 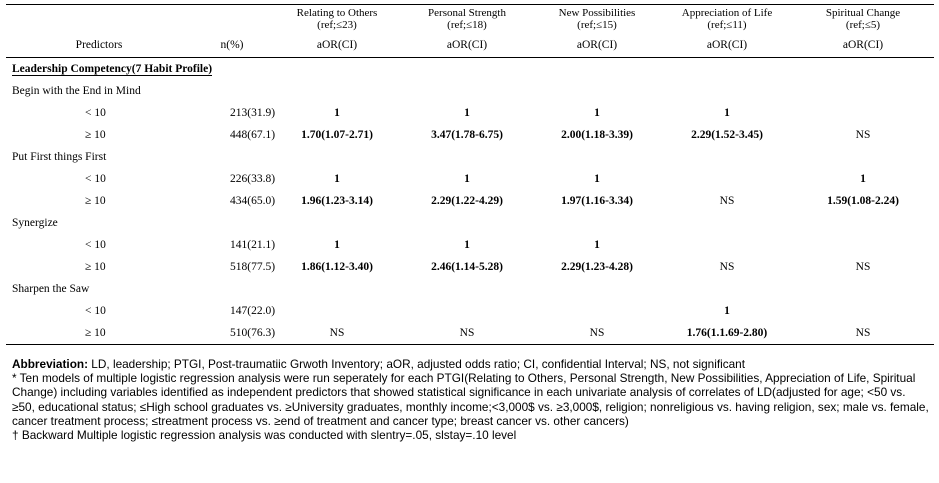 What do you see at coordinates (597, 25) in the screenshot?
I see `header-col-ref: (ref;≤15)` at bounding box center [597, 25].